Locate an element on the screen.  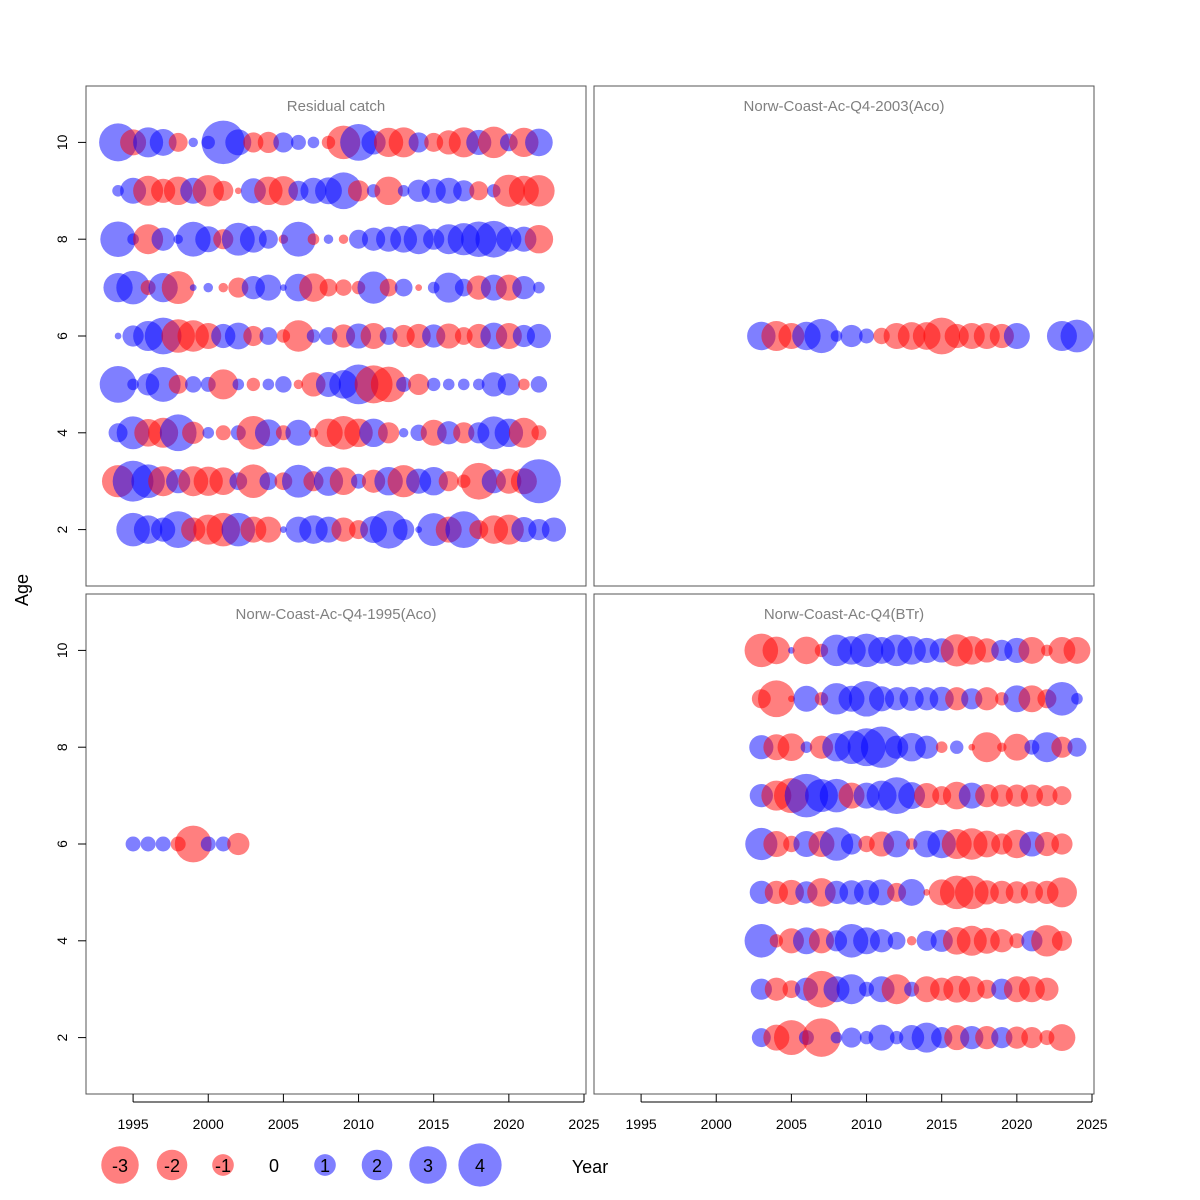
panel-title: Norw-Coast-Ac-Q4(BTr) is located at coordinates (844, 614).